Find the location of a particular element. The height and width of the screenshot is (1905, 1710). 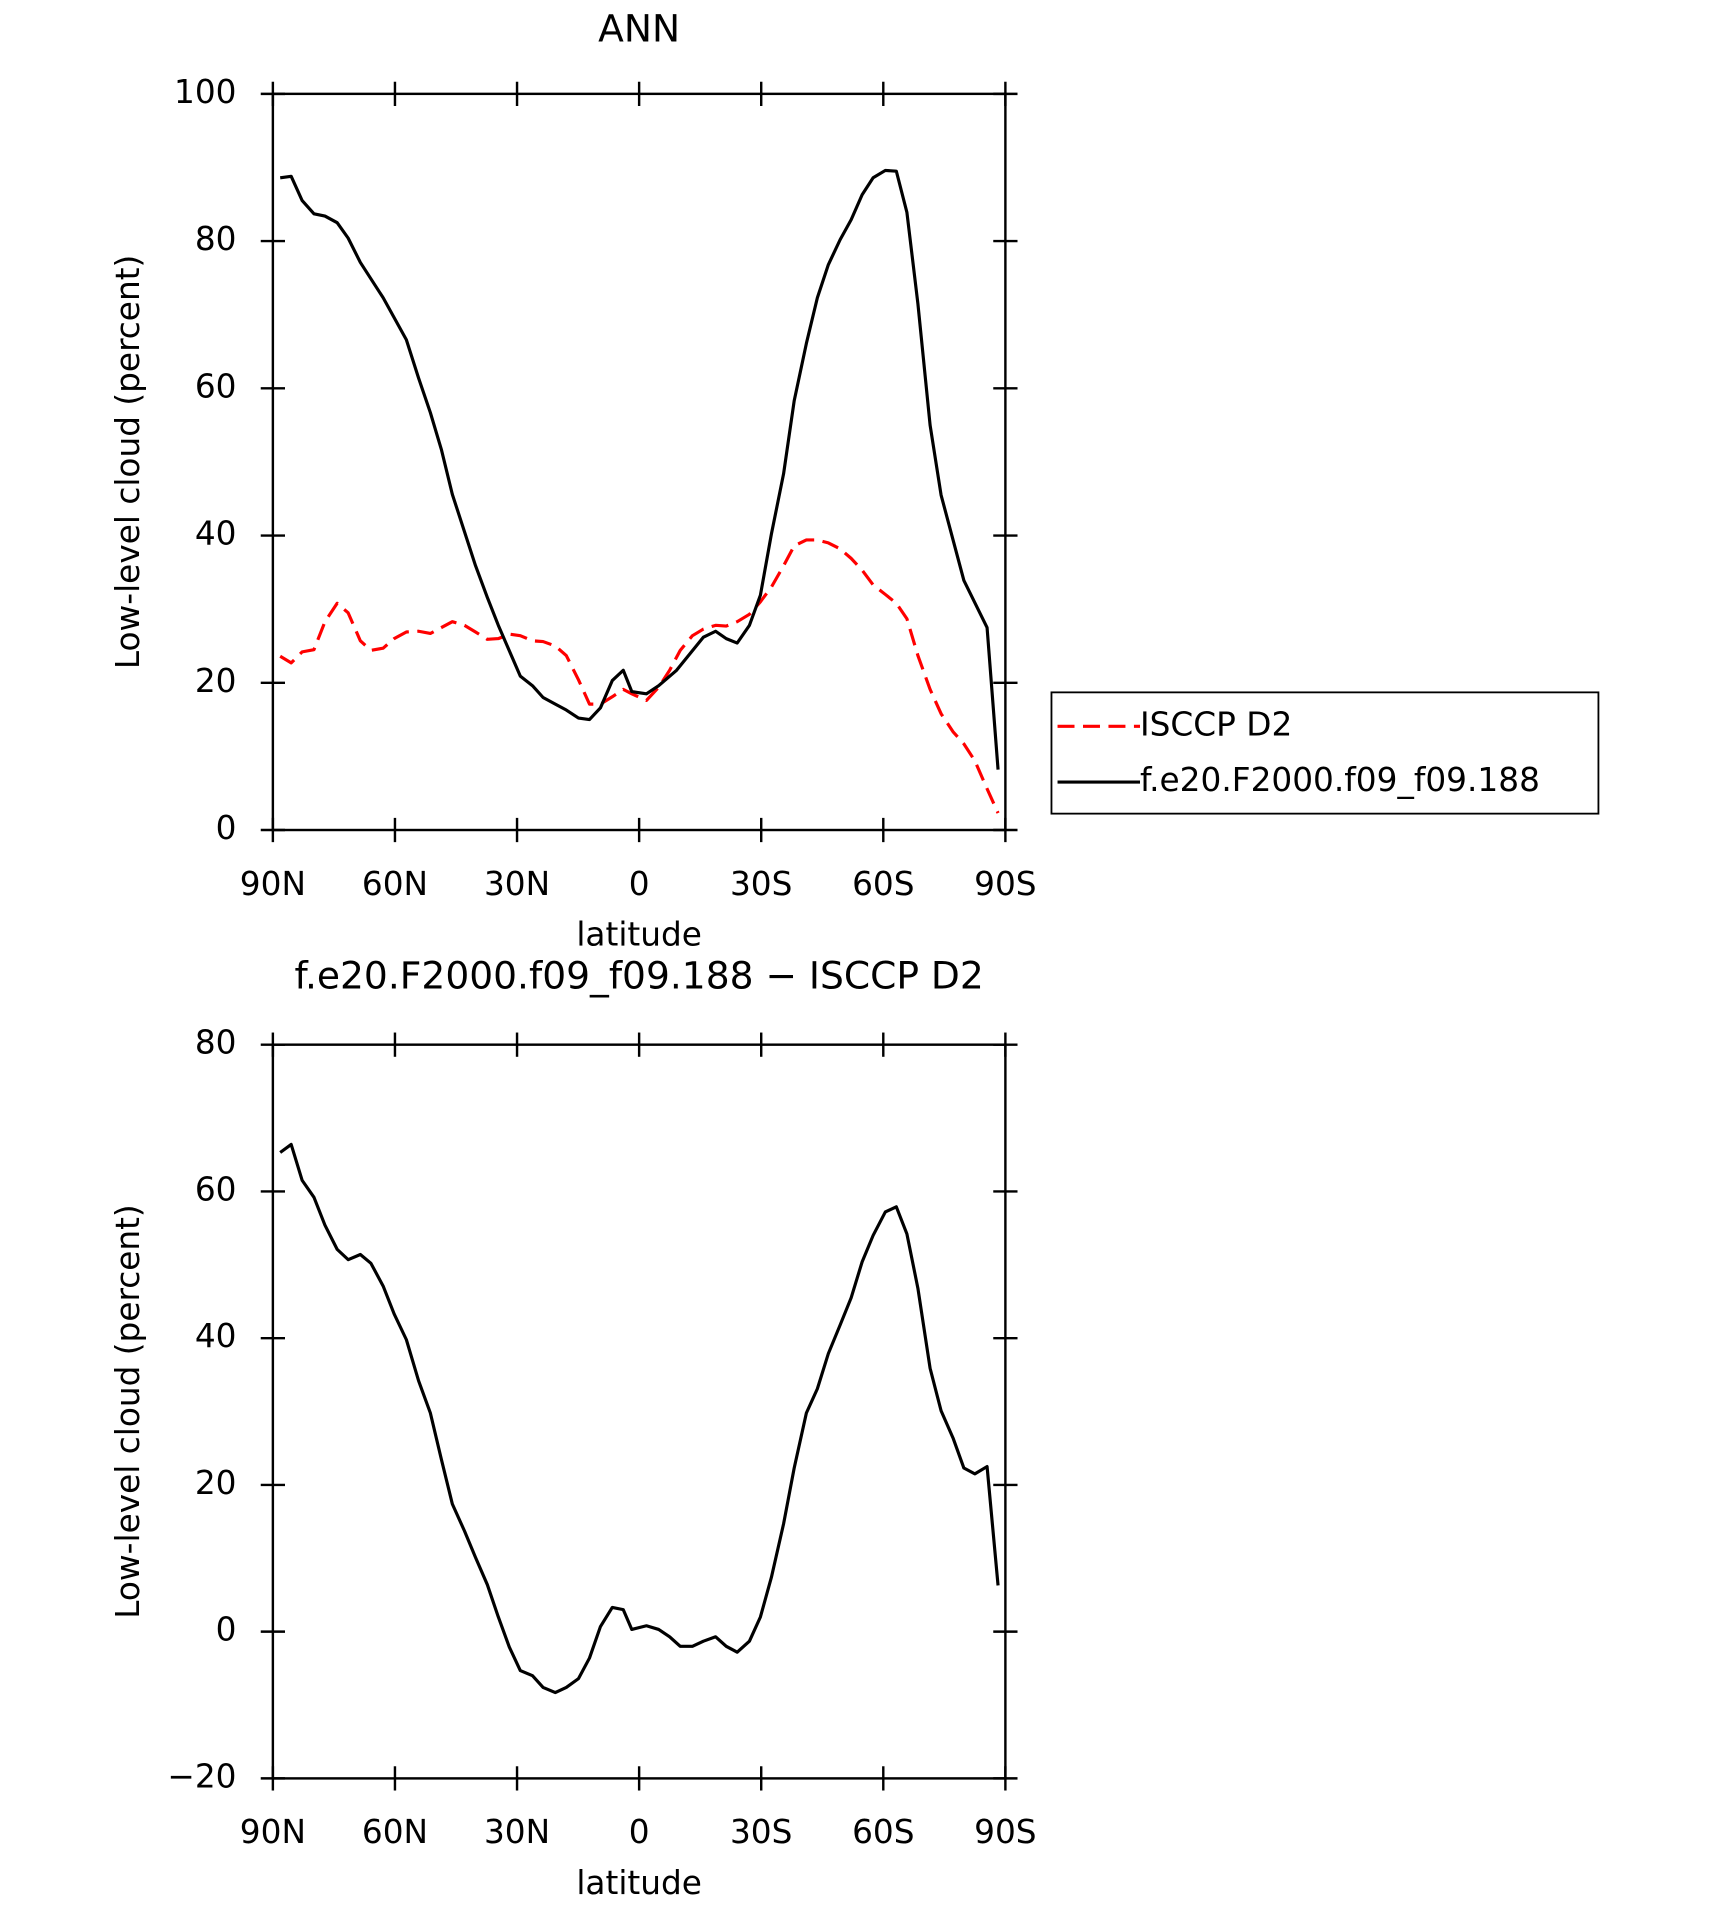

legend-box is located at coordinates (1325, 753).